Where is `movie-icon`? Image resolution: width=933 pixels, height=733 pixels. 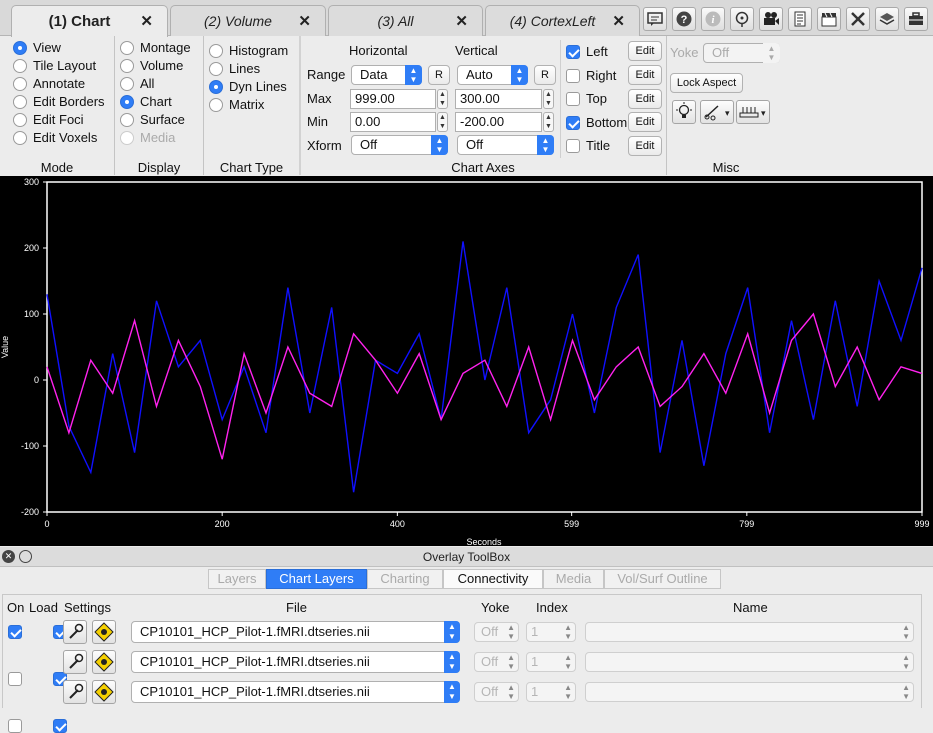
movie-icon is located at coordinates (771, 19).